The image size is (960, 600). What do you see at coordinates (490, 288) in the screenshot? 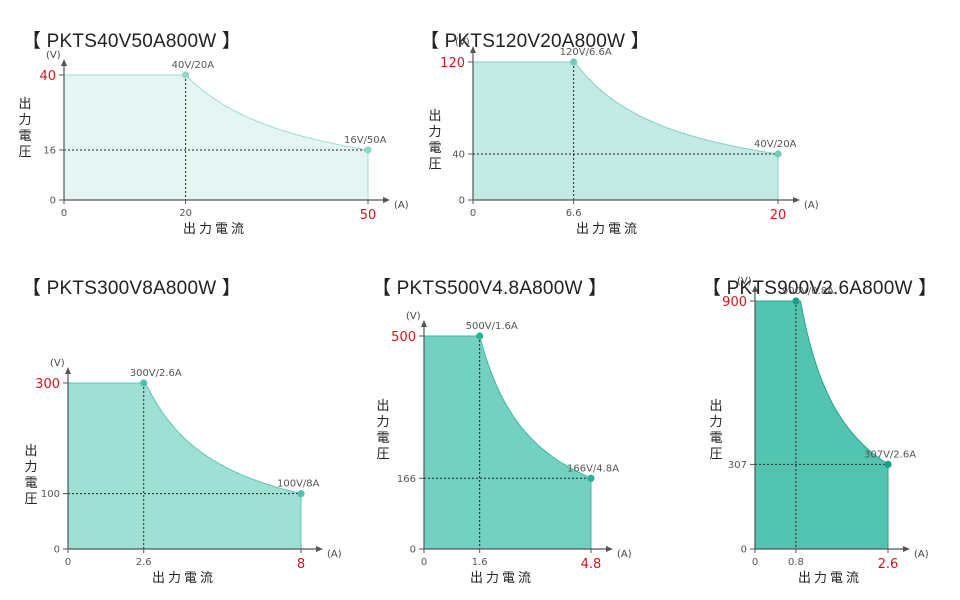
I see `chart-4-title: 【 PKTS500V4.8A800W 】` at bounding box center [490, 288].